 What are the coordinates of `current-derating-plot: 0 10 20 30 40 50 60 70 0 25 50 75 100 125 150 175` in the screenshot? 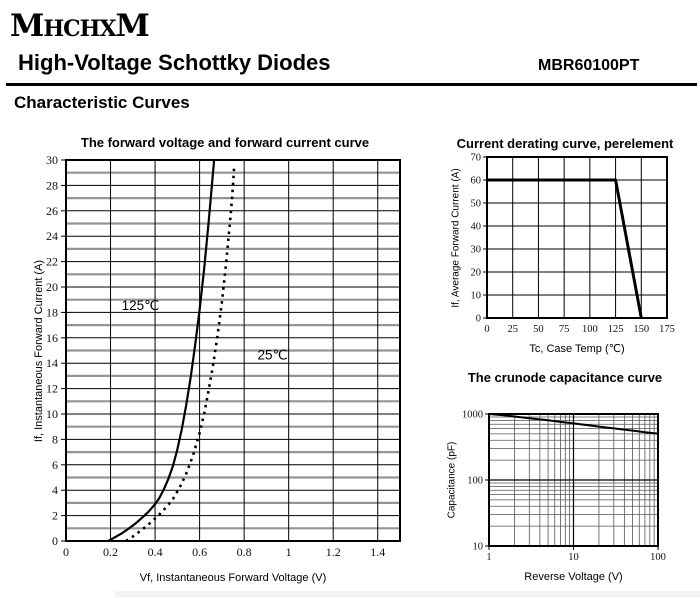 It's located at (573, 244).